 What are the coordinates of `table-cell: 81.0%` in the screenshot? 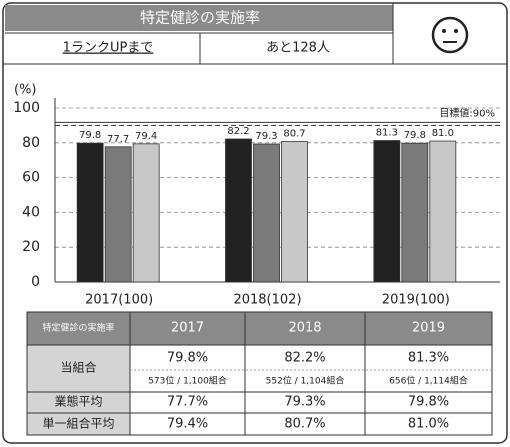 It's located at (428, 424).